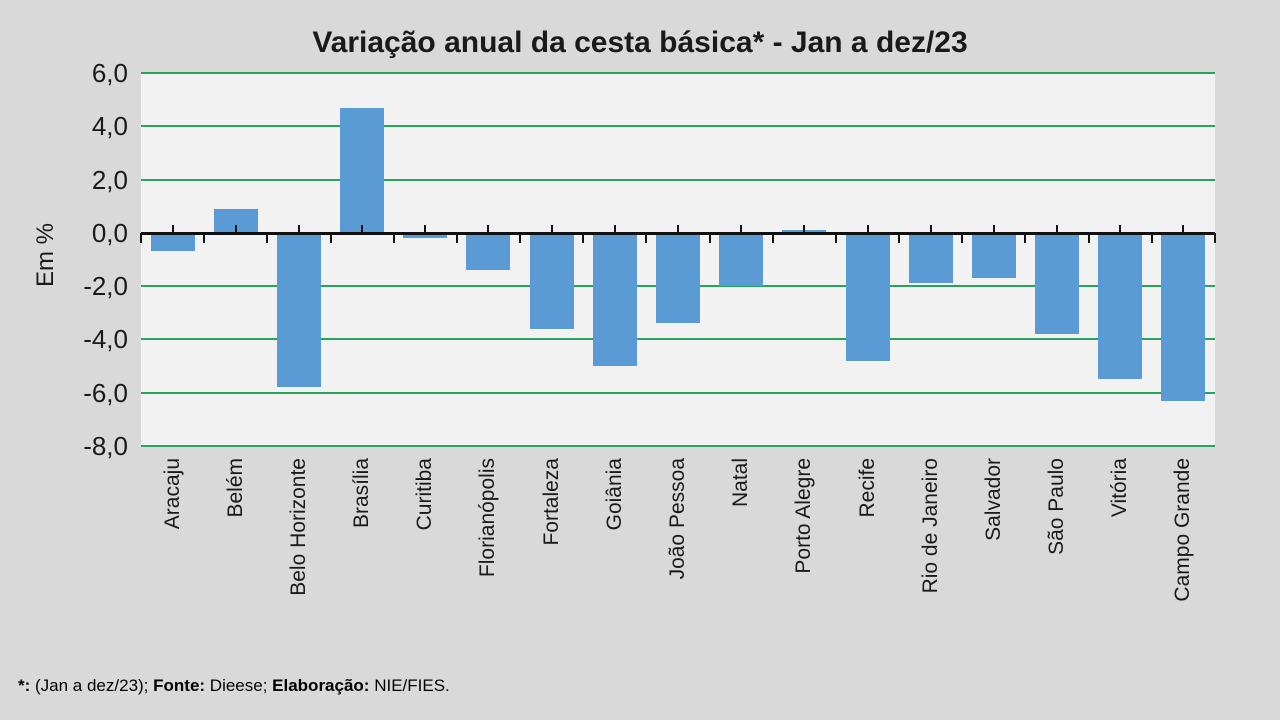 The height and width of the screenshot is (720, 1280). What do you see at coordinates (321, 685) in the screenshot?
I see `footnote-elaboration-label: Elaboração:` at bounding box center [321, 685].